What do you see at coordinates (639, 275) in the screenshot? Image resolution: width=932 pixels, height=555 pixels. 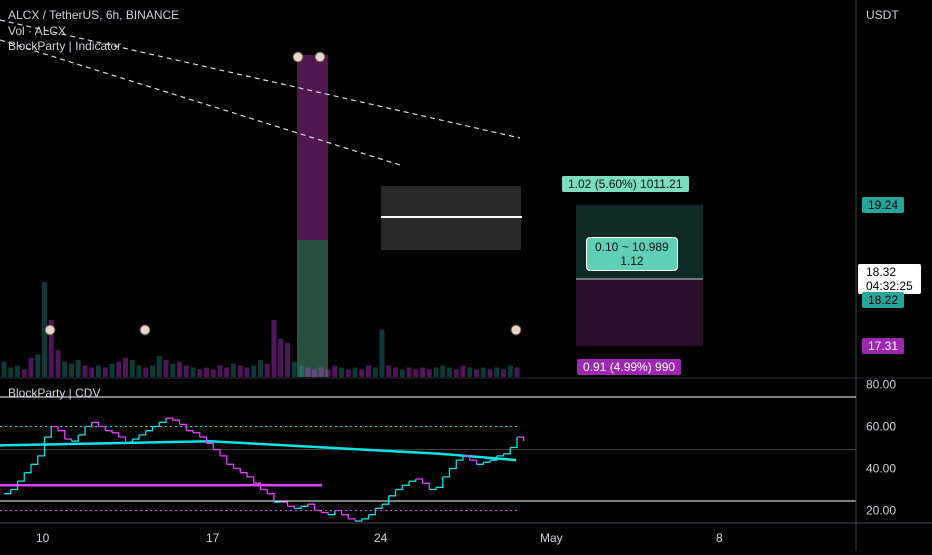 I see `position-tool` at bounding box center [639, 275].